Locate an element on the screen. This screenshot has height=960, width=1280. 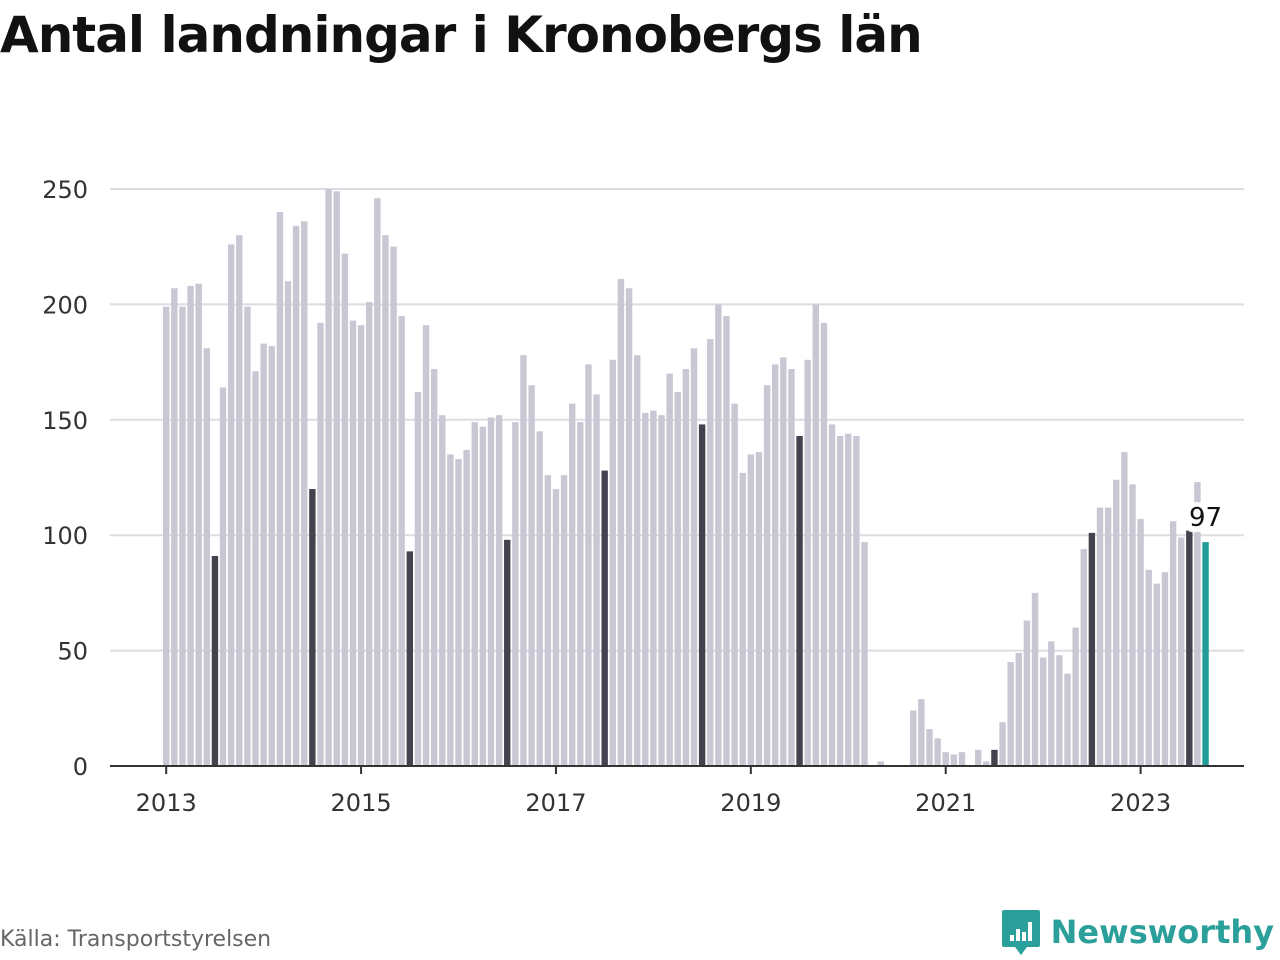
x-tick-label: 2023 is located at coordinates (1140, 803).